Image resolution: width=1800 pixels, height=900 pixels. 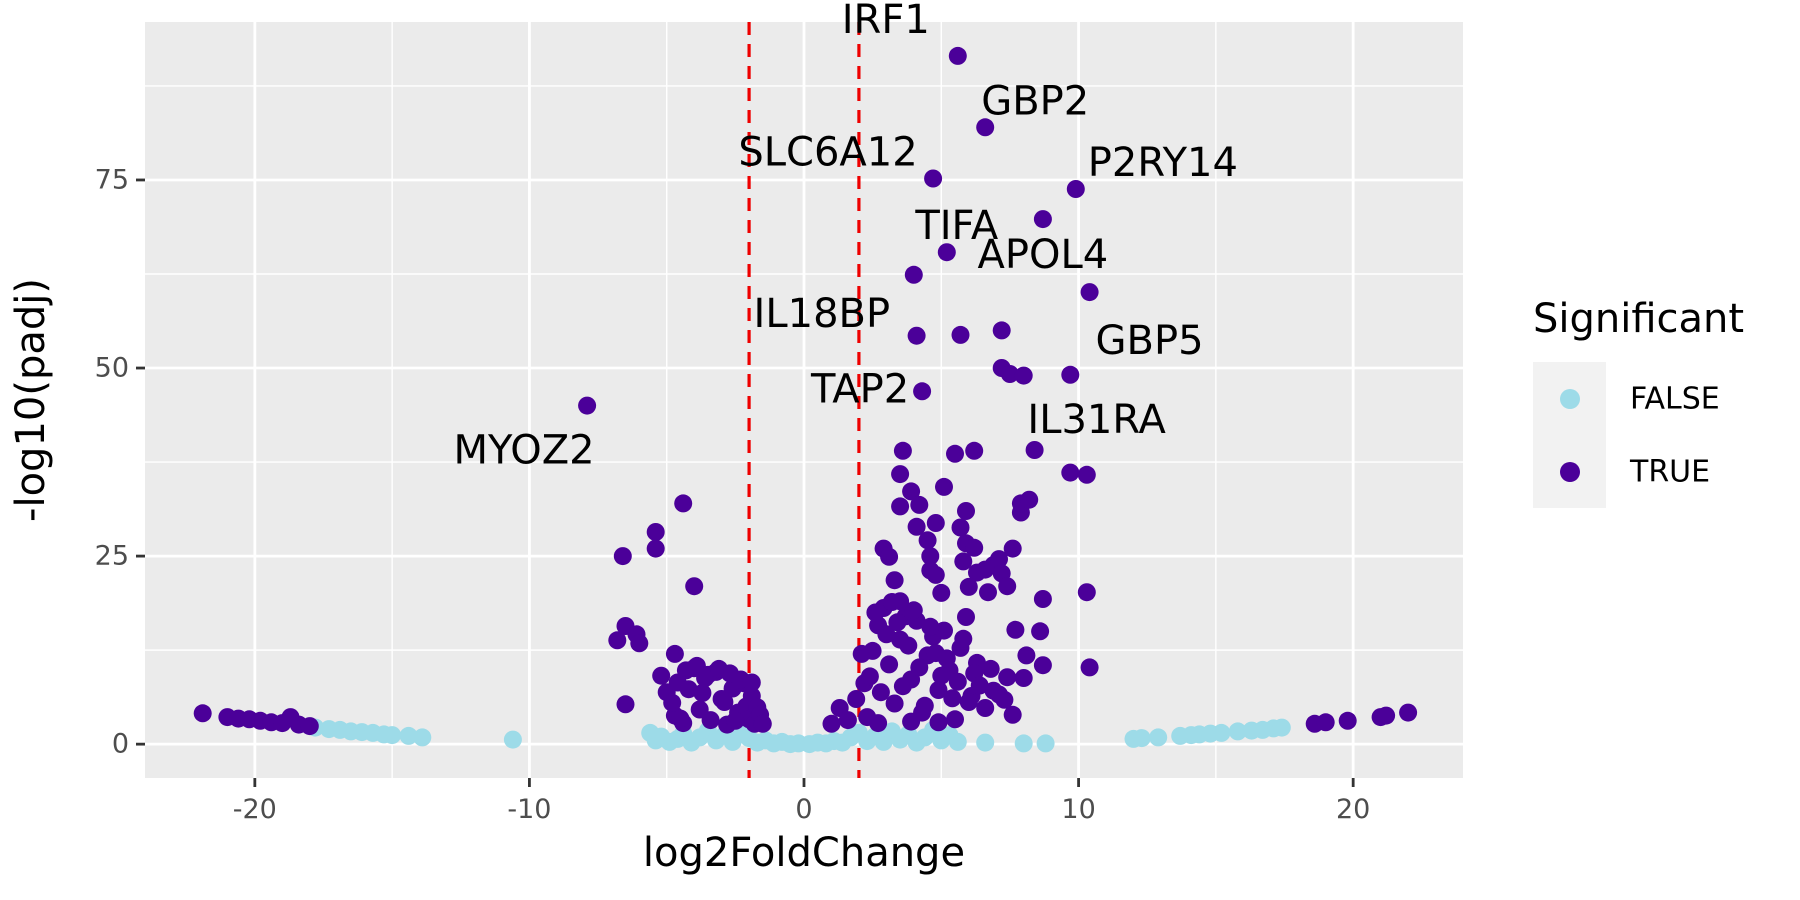 I want to click on legend-key-background, so click(x=1569, y=435).